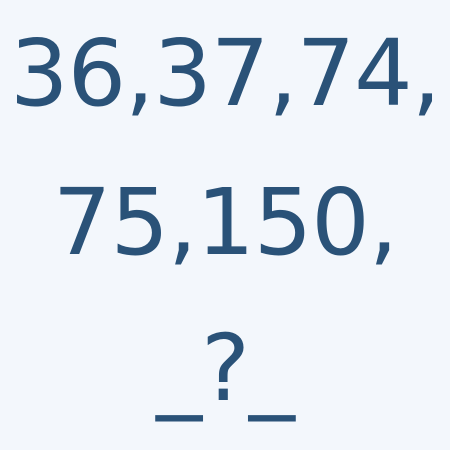 This screenshot has width=450, height=450. What do you see at coordinates (225, 368) in the screenshot?
I see `missing-term-line: _?_` at bounding box center [225, 368].